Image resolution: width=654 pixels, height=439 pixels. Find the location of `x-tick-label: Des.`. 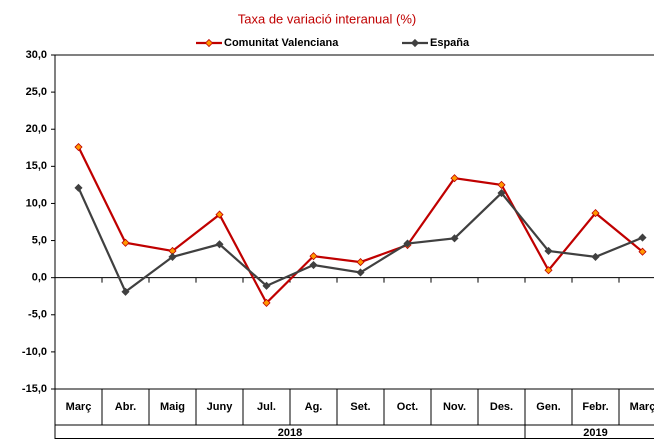

x-tick-label: Des. is located at coordinates (501, 407).